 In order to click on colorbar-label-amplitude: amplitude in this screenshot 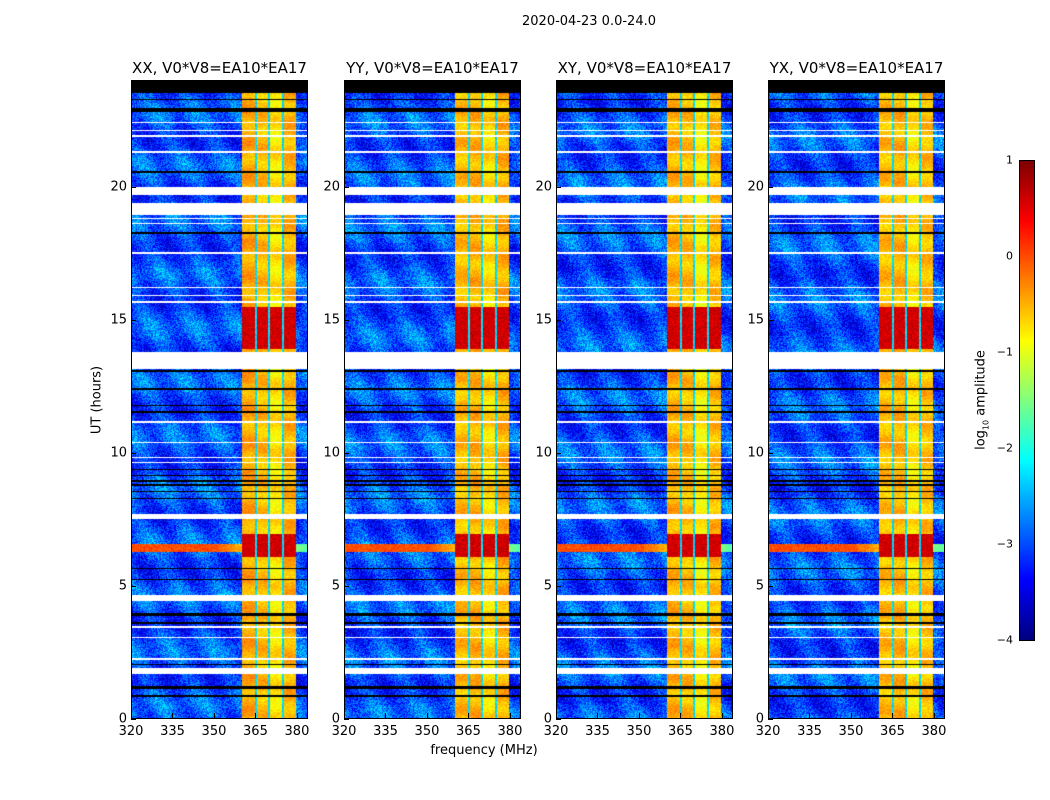, I will do `click(981, 385)`.